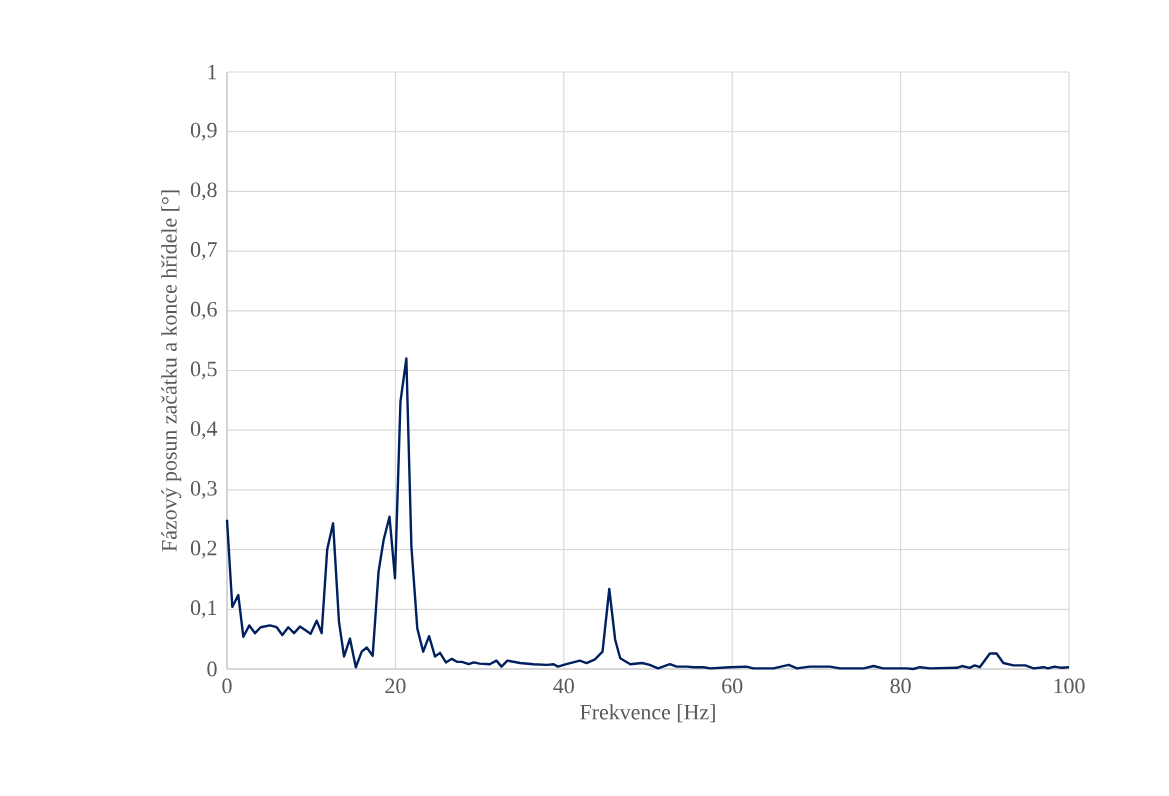  Describe the element at coordinates (203, 609) in the screenshot. I see `y-tick-label: 0,1` at that location.